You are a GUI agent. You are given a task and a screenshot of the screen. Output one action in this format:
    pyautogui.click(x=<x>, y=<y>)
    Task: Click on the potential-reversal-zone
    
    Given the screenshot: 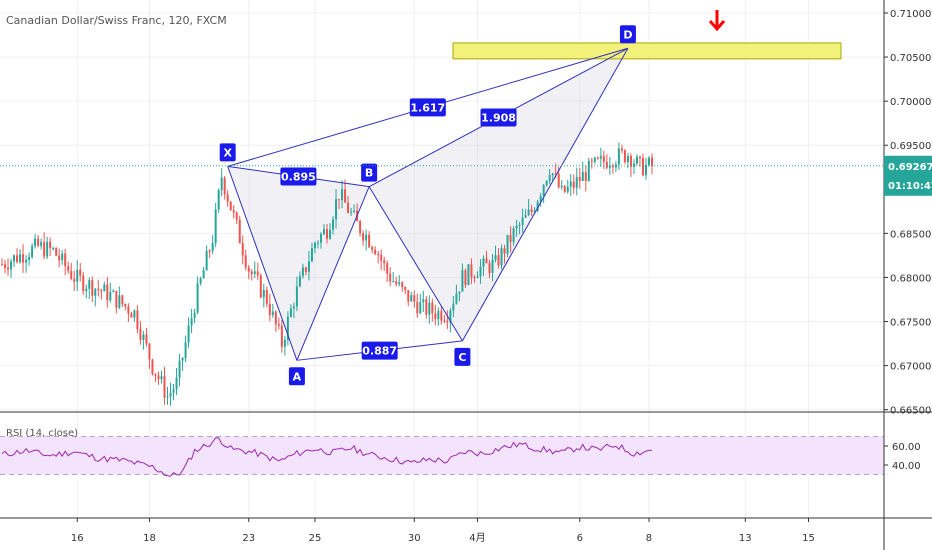 What is the action you would take?
    pyautogui.click(x=647, y=51)
    